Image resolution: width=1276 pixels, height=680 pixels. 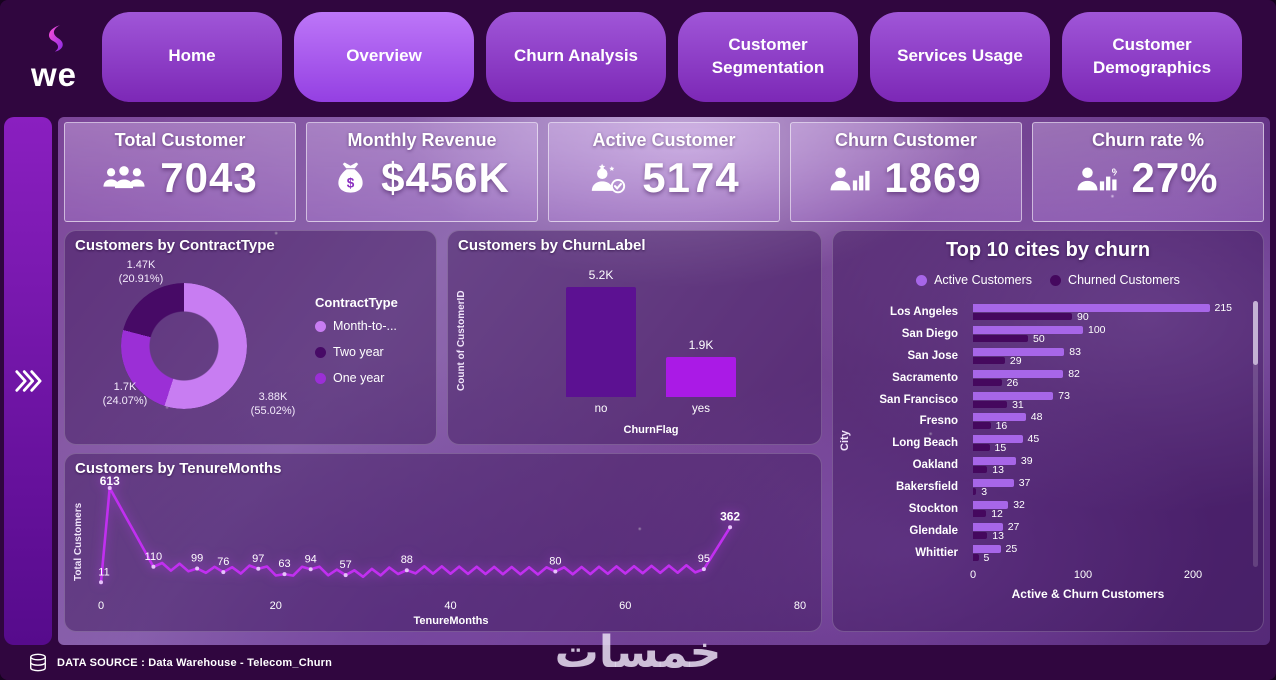 I want to click on legend-item-two-year: Two year, so click(x=356, y=352).